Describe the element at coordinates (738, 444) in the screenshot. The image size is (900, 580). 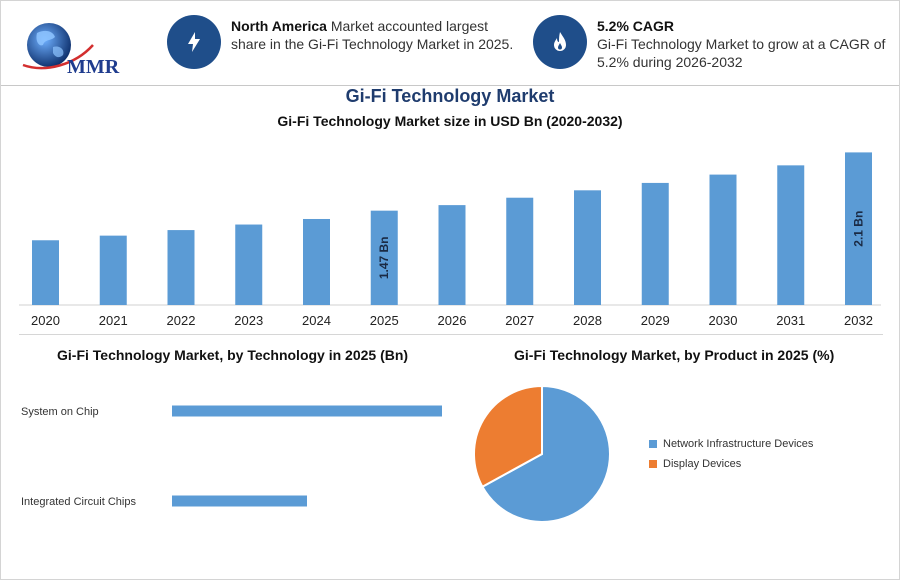
I see `legend-label-network: Network Infrastructure Devices` at that location.